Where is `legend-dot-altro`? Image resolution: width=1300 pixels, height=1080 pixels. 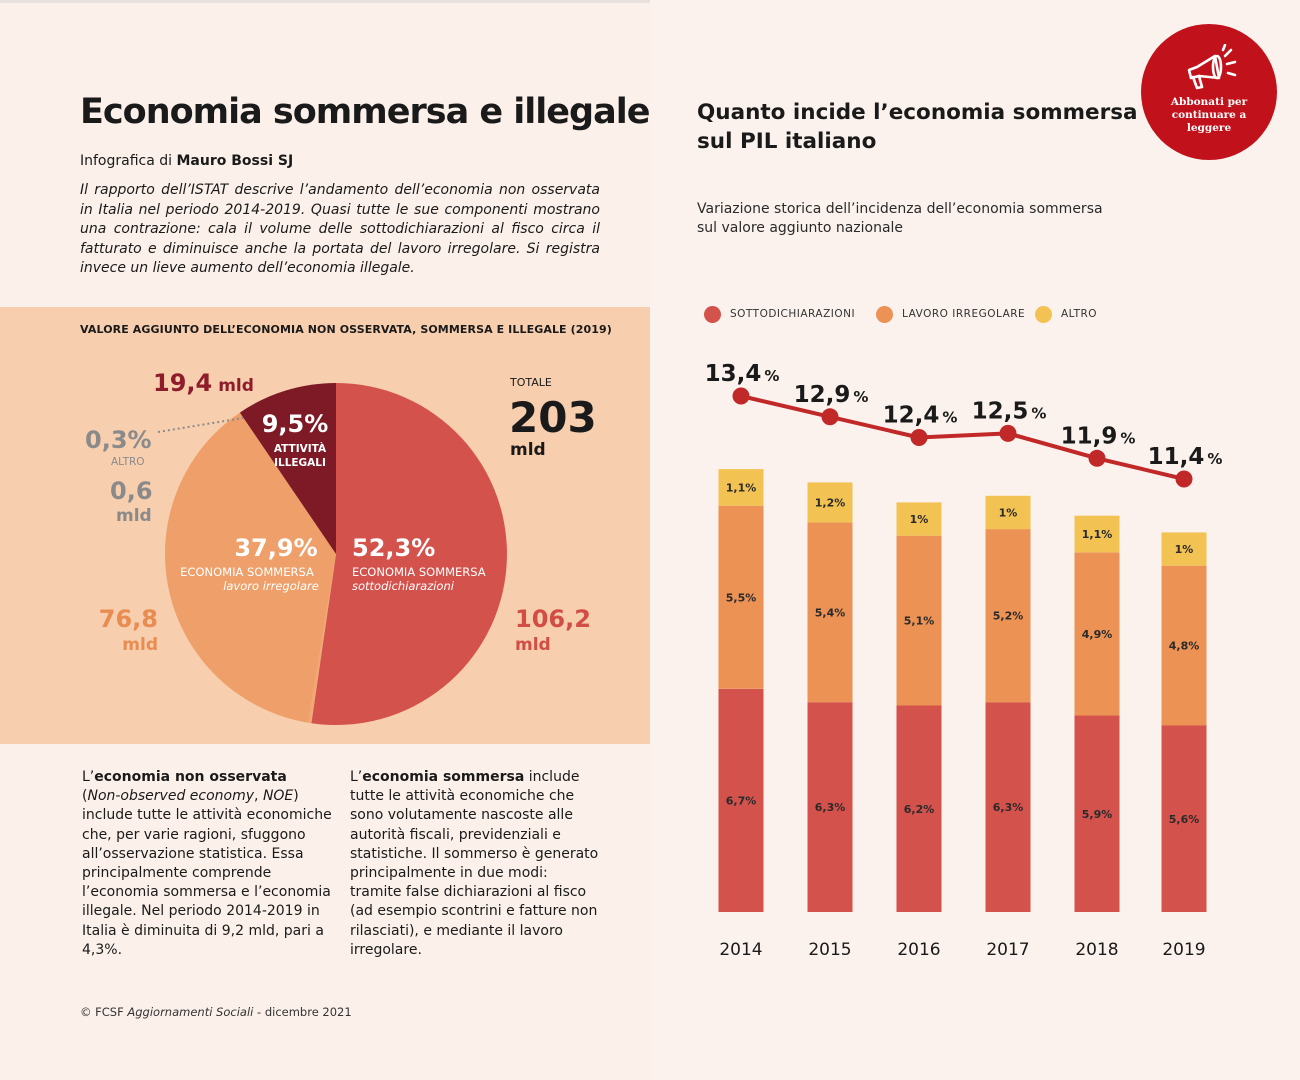 legend-dot-altro is located at coordinates (1043, 314).